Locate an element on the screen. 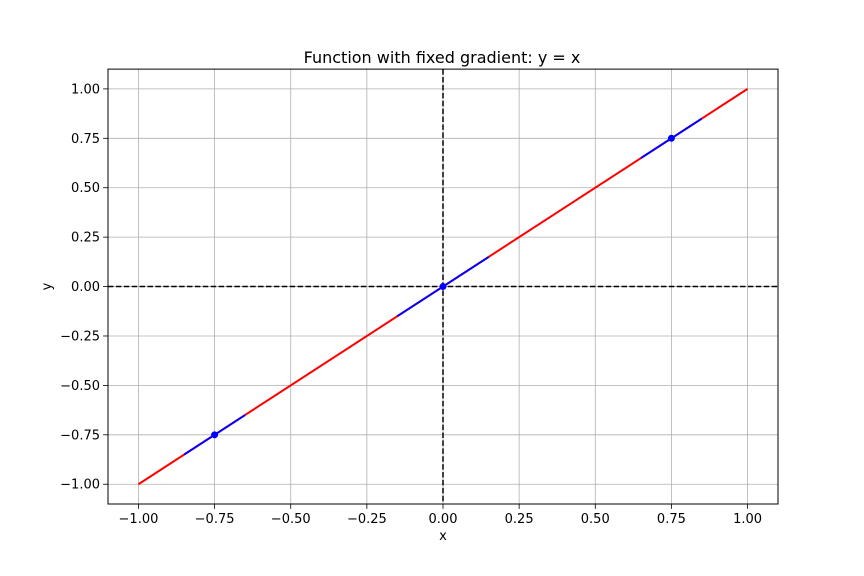  y-axis-label: y is located at coordinates (47, 286).